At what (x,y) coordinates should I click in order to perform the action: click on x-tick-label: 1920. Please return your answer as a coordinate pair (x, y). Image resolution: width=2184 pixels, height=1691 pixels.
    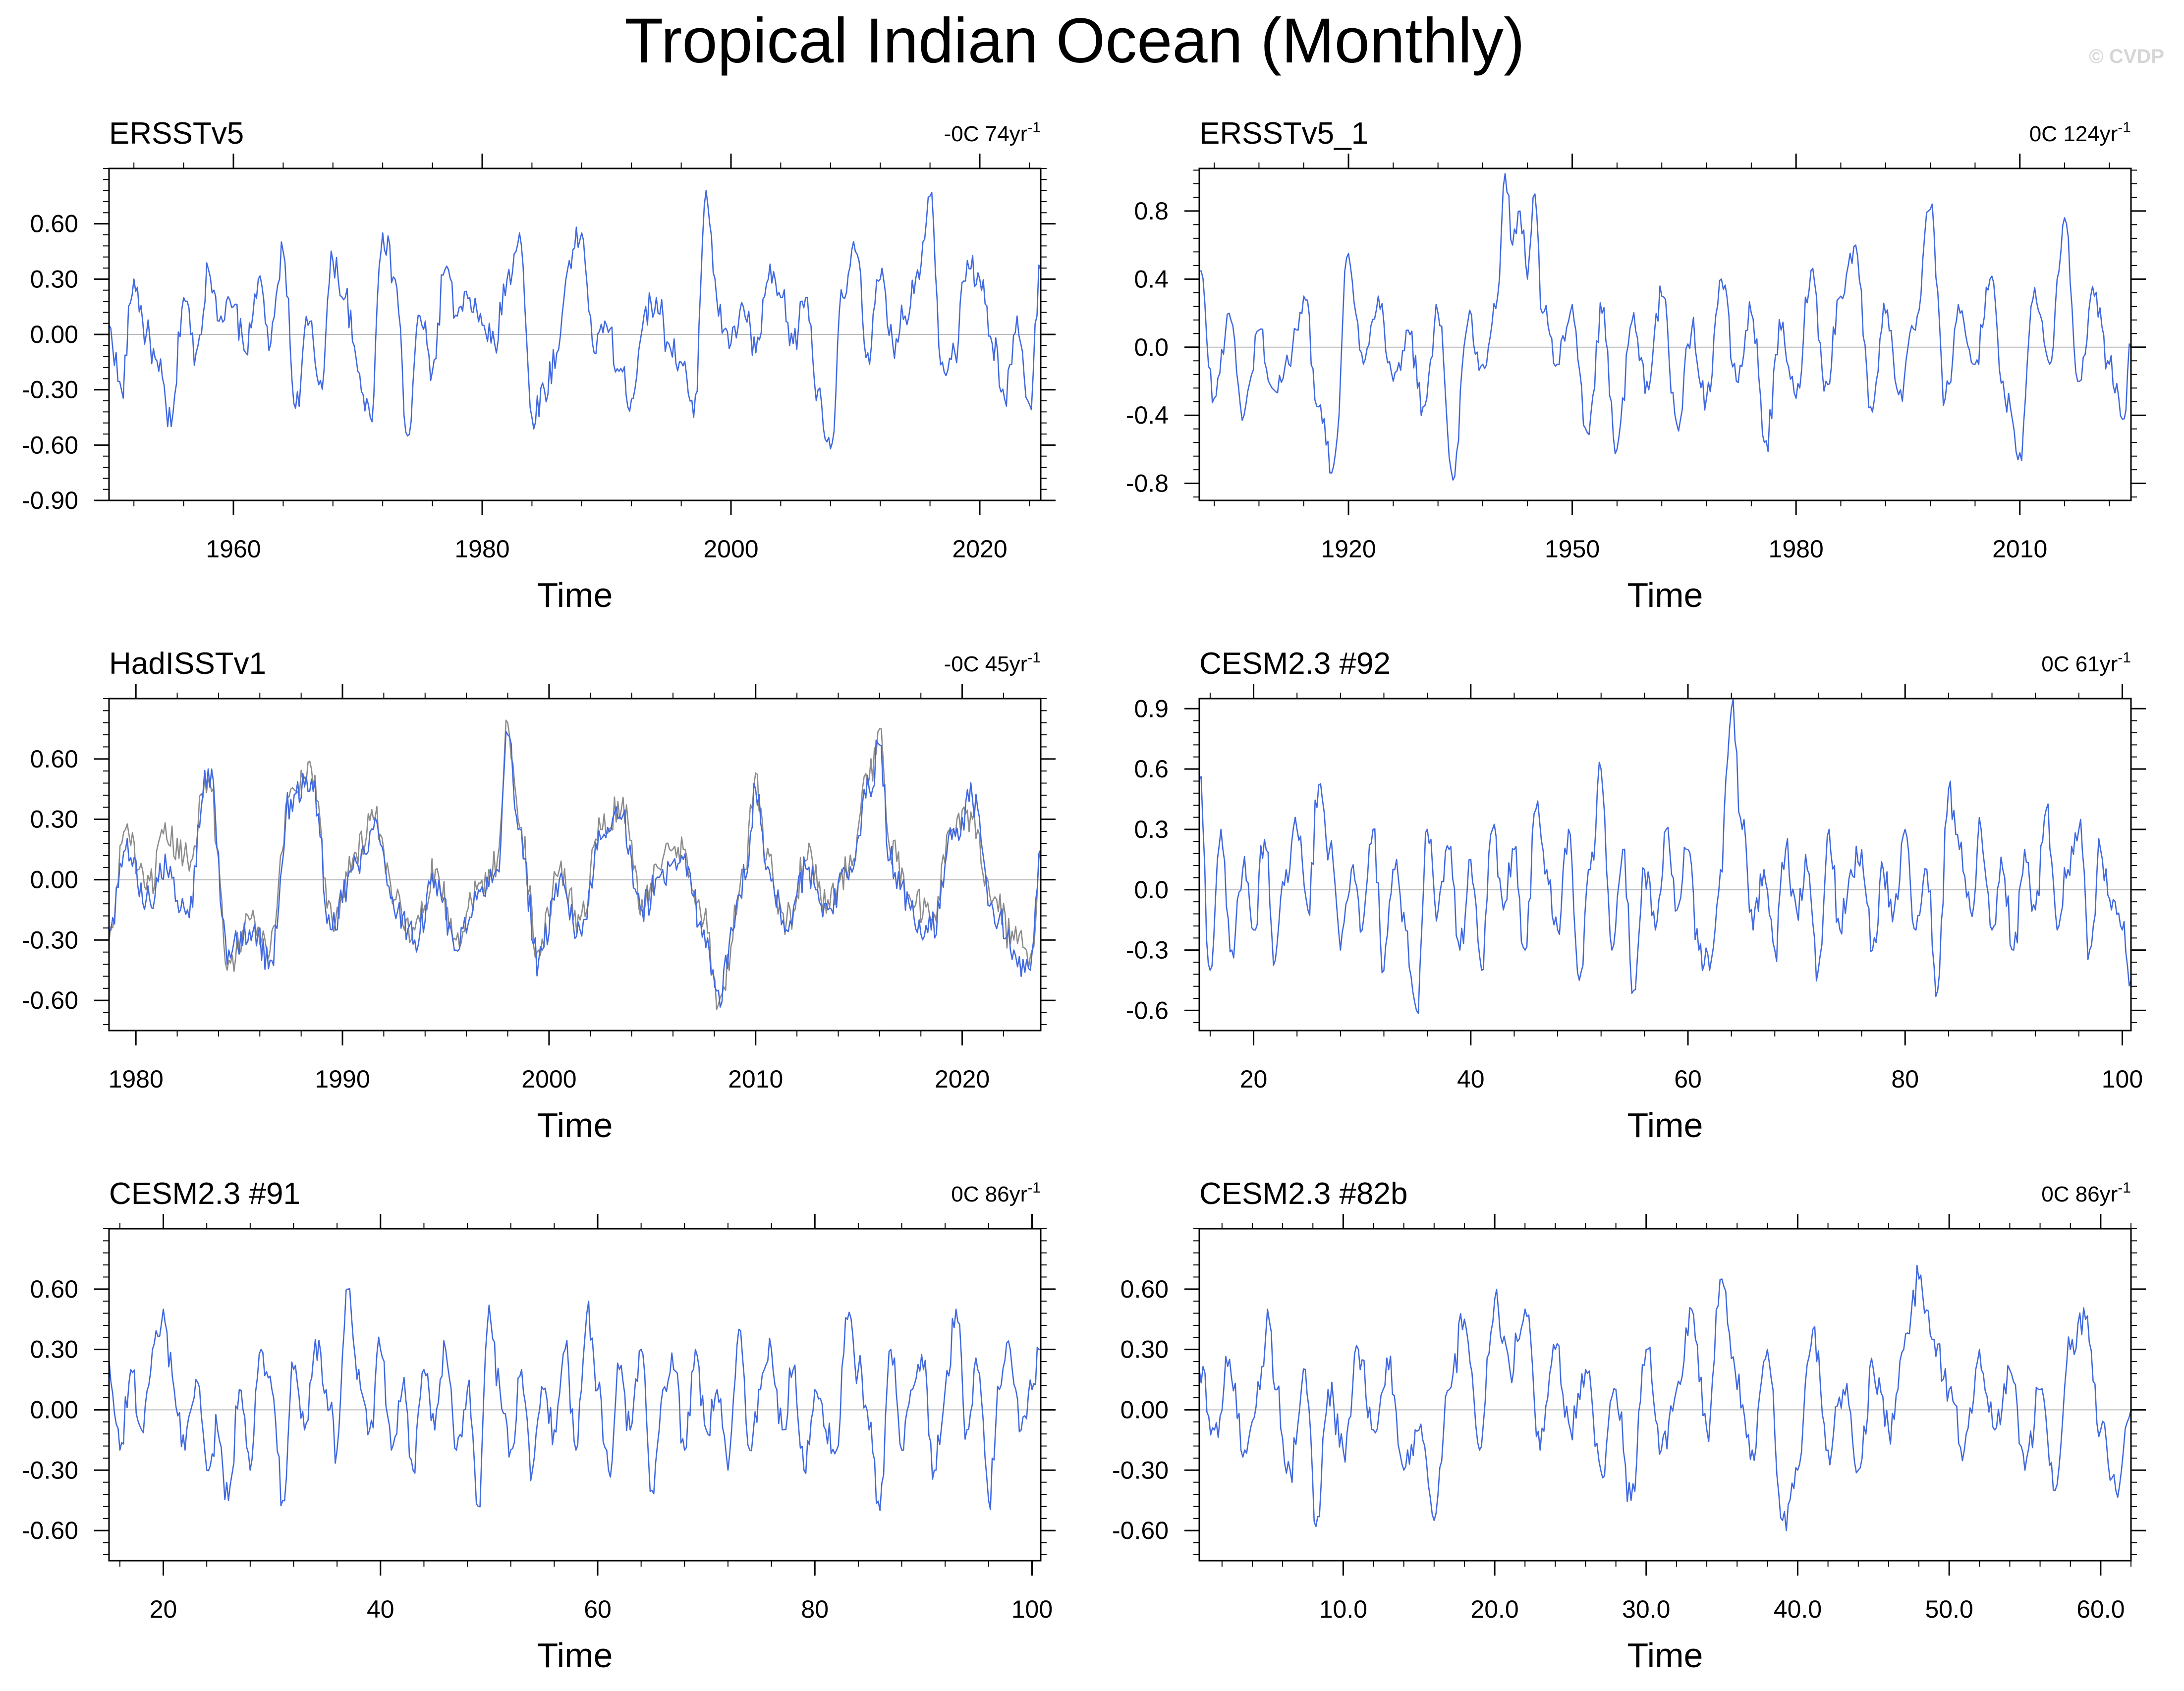
    Looking at the image, I should click on (1348, 549).